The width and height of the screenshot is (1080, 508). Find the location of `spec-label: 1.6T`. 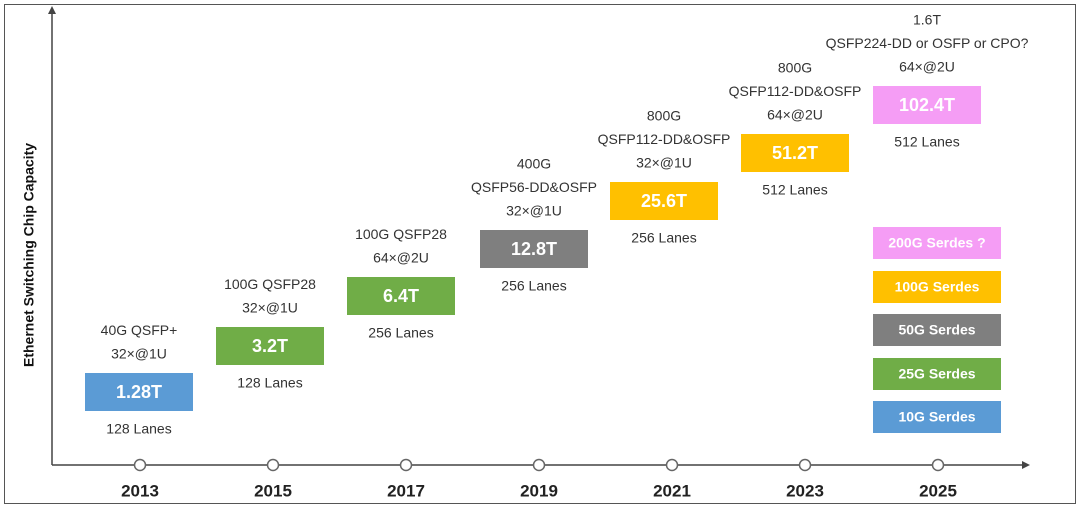

spec-label: 1.6T is located at coordinates (927, 20).